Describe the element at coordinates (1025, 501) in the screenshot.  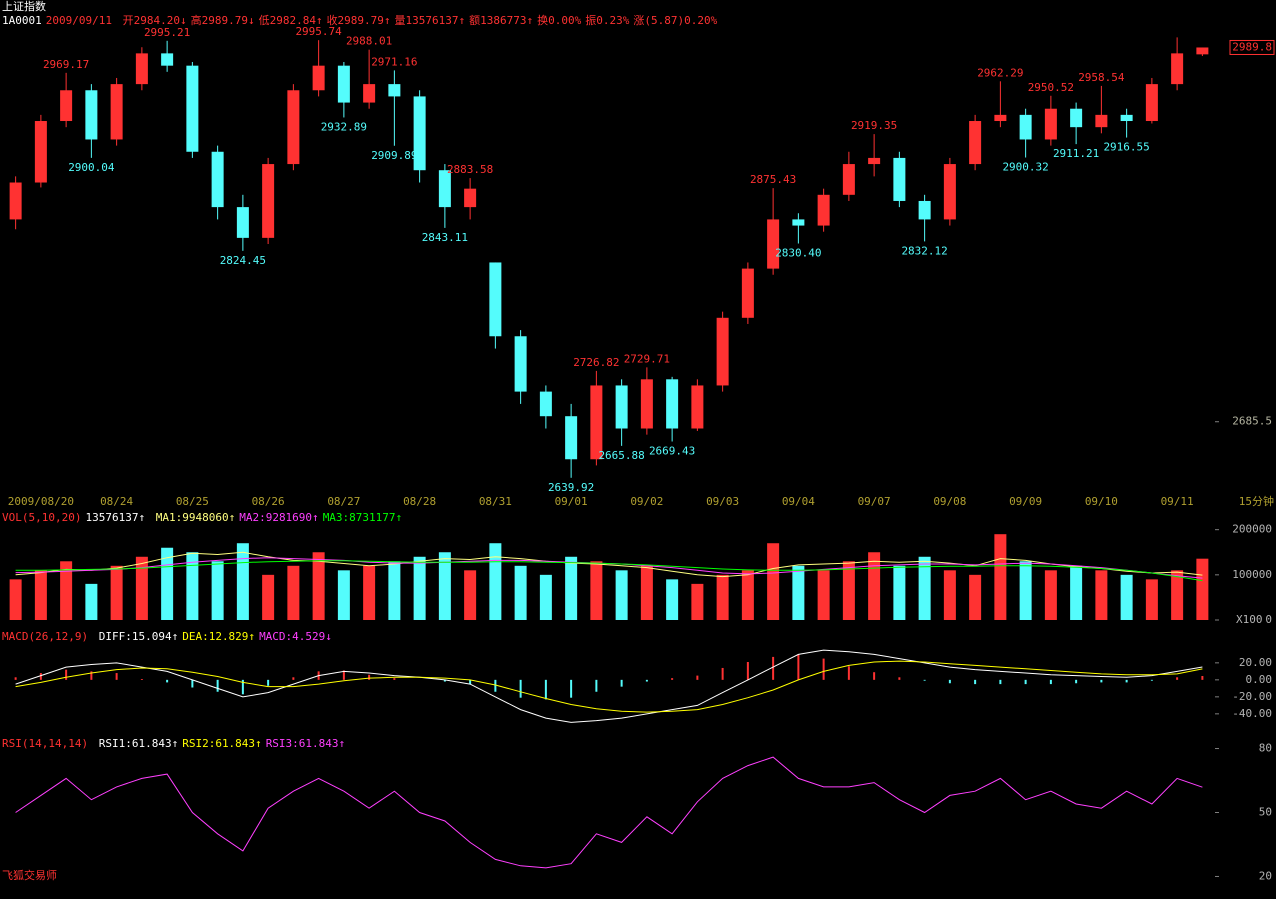
I see `x-tick-label: 09/09` at that location.